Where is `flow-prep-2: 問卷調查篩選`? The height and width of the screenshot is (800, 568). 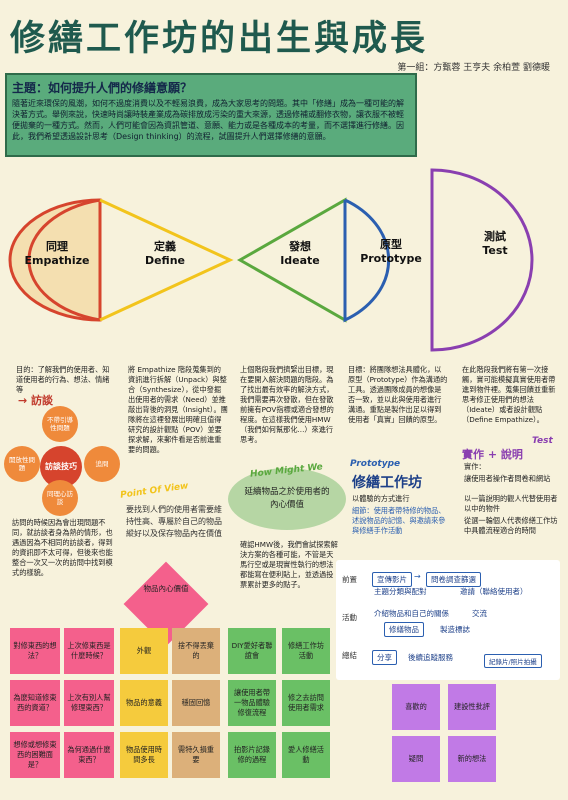 flow-prep-2: 問卷調查篩選 is located at coordinates (453, 579).